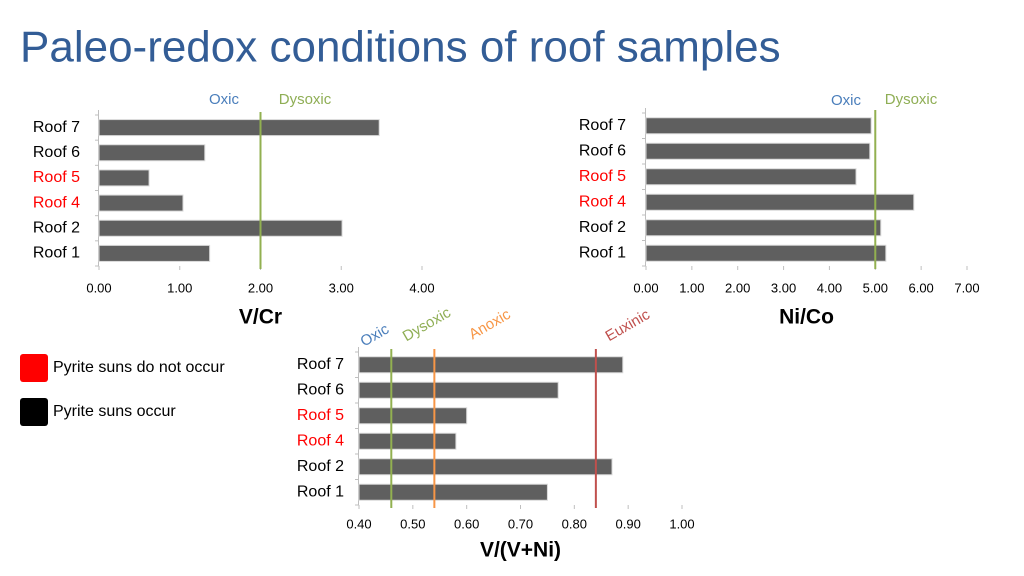  What do you see at coordinates (628, 523) in the screenshot?
I see `x-tick-label: 0.90` at bounding box center [628, 523].